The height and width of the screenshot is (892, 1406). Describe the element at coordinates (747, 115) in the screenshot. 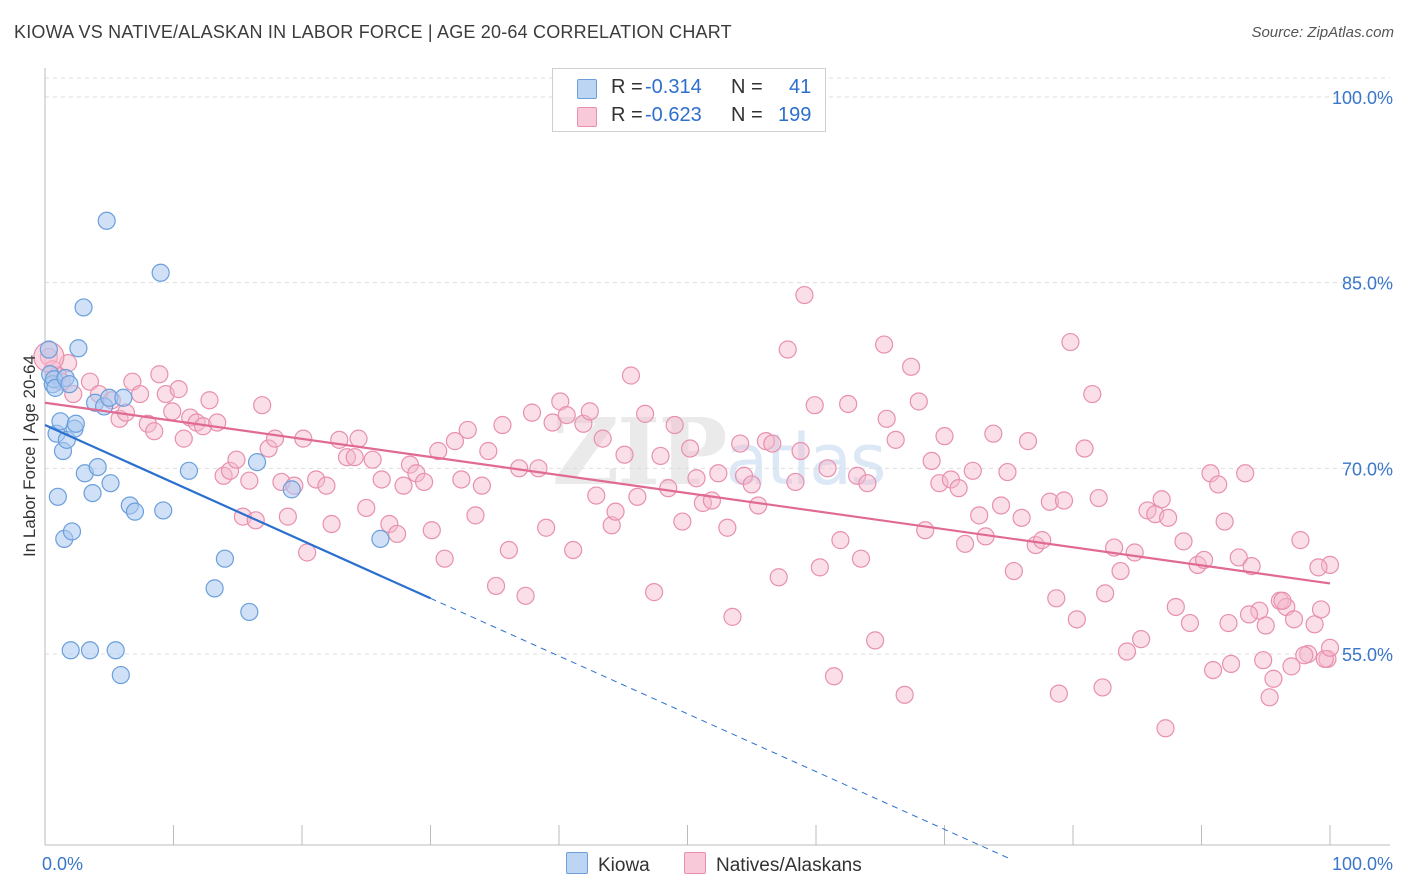

I see `legend-n-label: N =` at that location.